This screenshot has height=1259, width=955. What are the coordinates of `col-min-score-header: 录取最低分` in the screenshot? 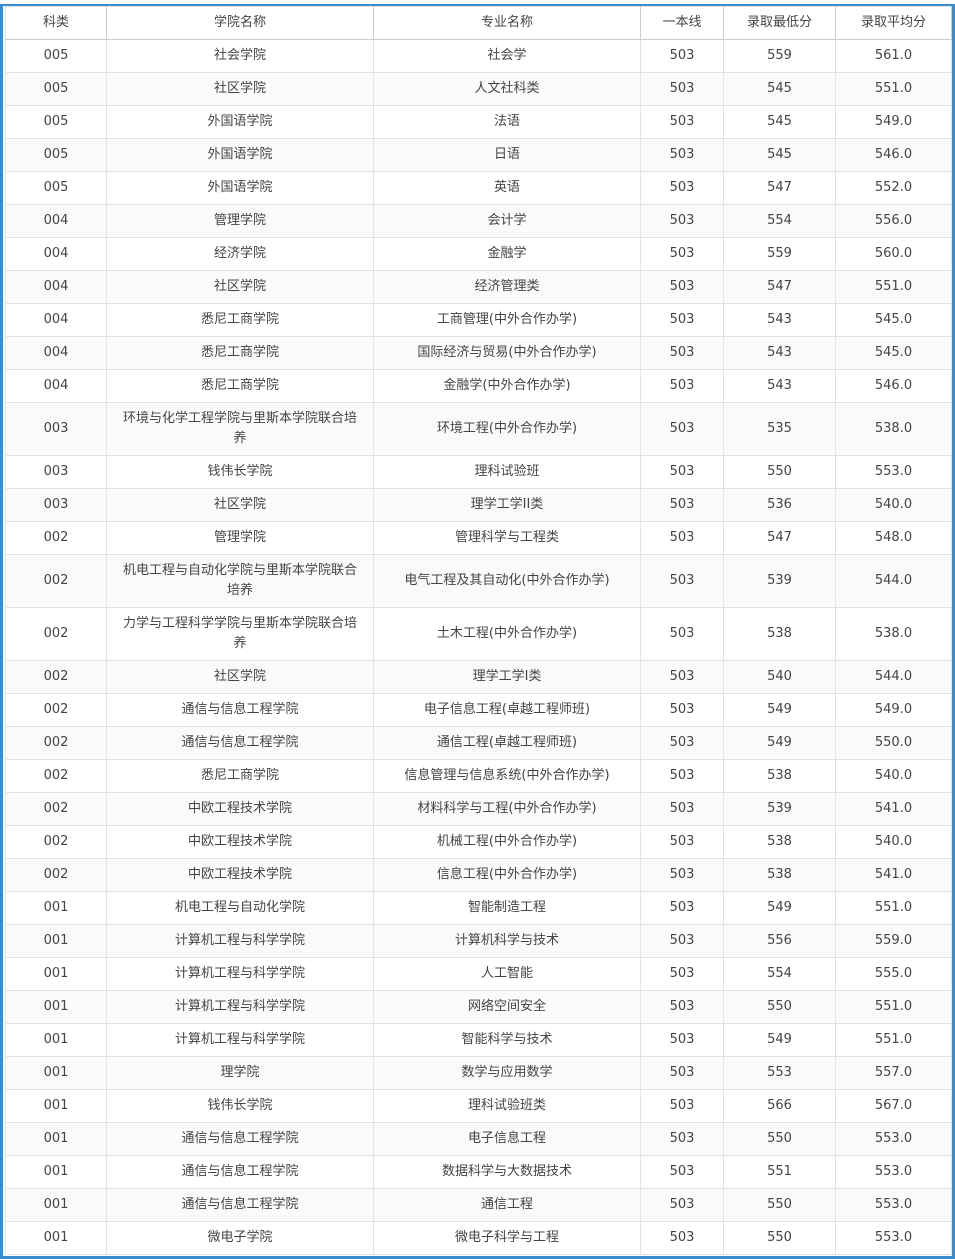 It's located at (779, 23).